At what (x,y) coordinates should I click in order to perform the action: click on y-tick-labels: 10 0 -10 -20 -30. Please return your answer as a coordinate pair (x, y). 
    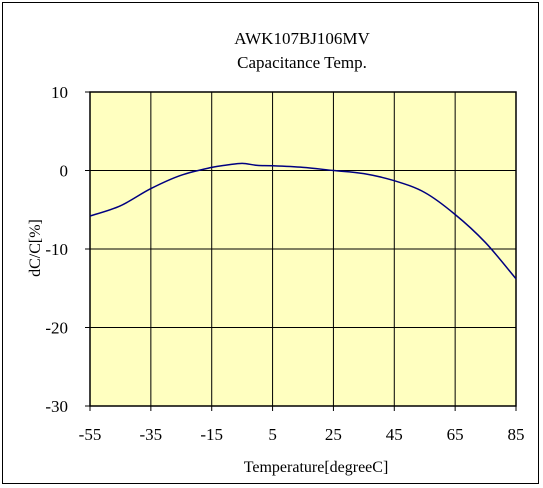
    Looking at the image, I should click on (56, 249).